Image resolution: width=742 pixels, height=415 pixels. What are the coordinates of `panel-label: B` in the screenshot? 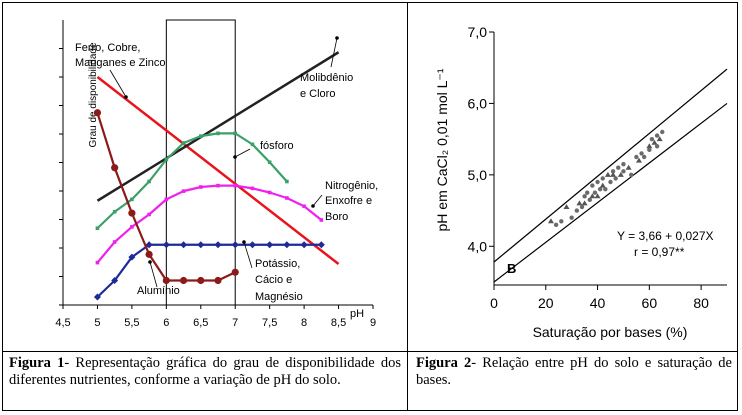 It's located at (511, 268).